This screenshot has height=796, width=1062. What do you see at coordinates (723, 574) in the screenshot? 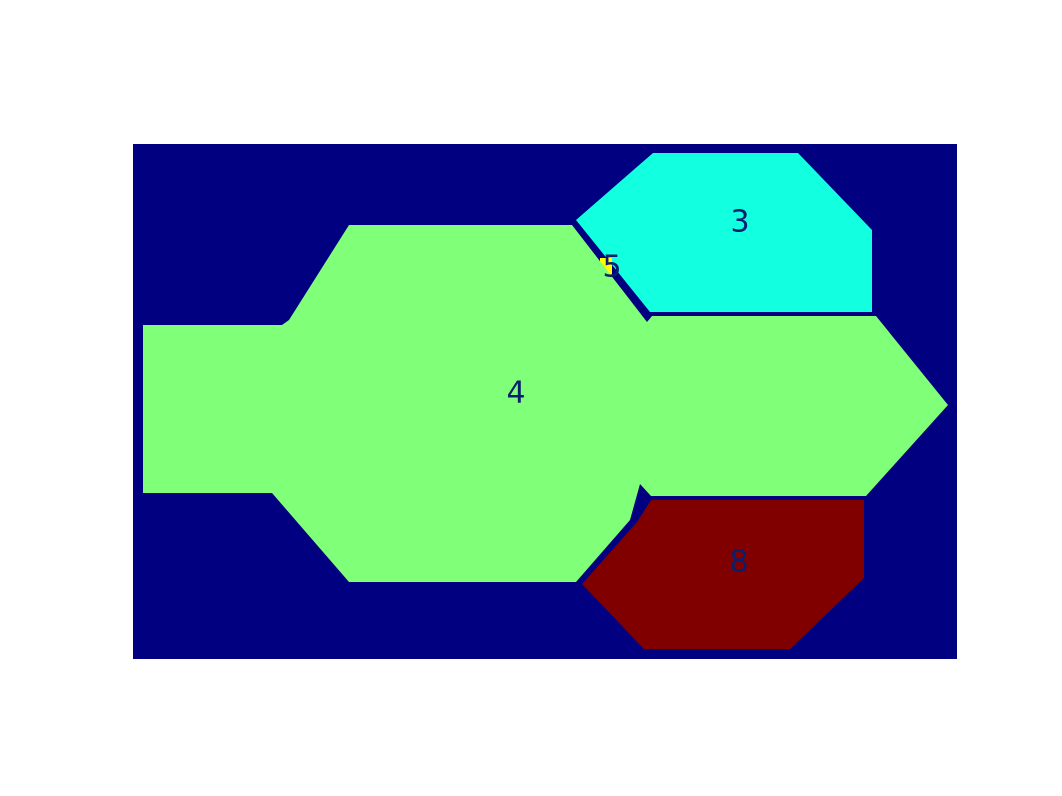
I see `region-8-shape` at bounding box center [723, 574].